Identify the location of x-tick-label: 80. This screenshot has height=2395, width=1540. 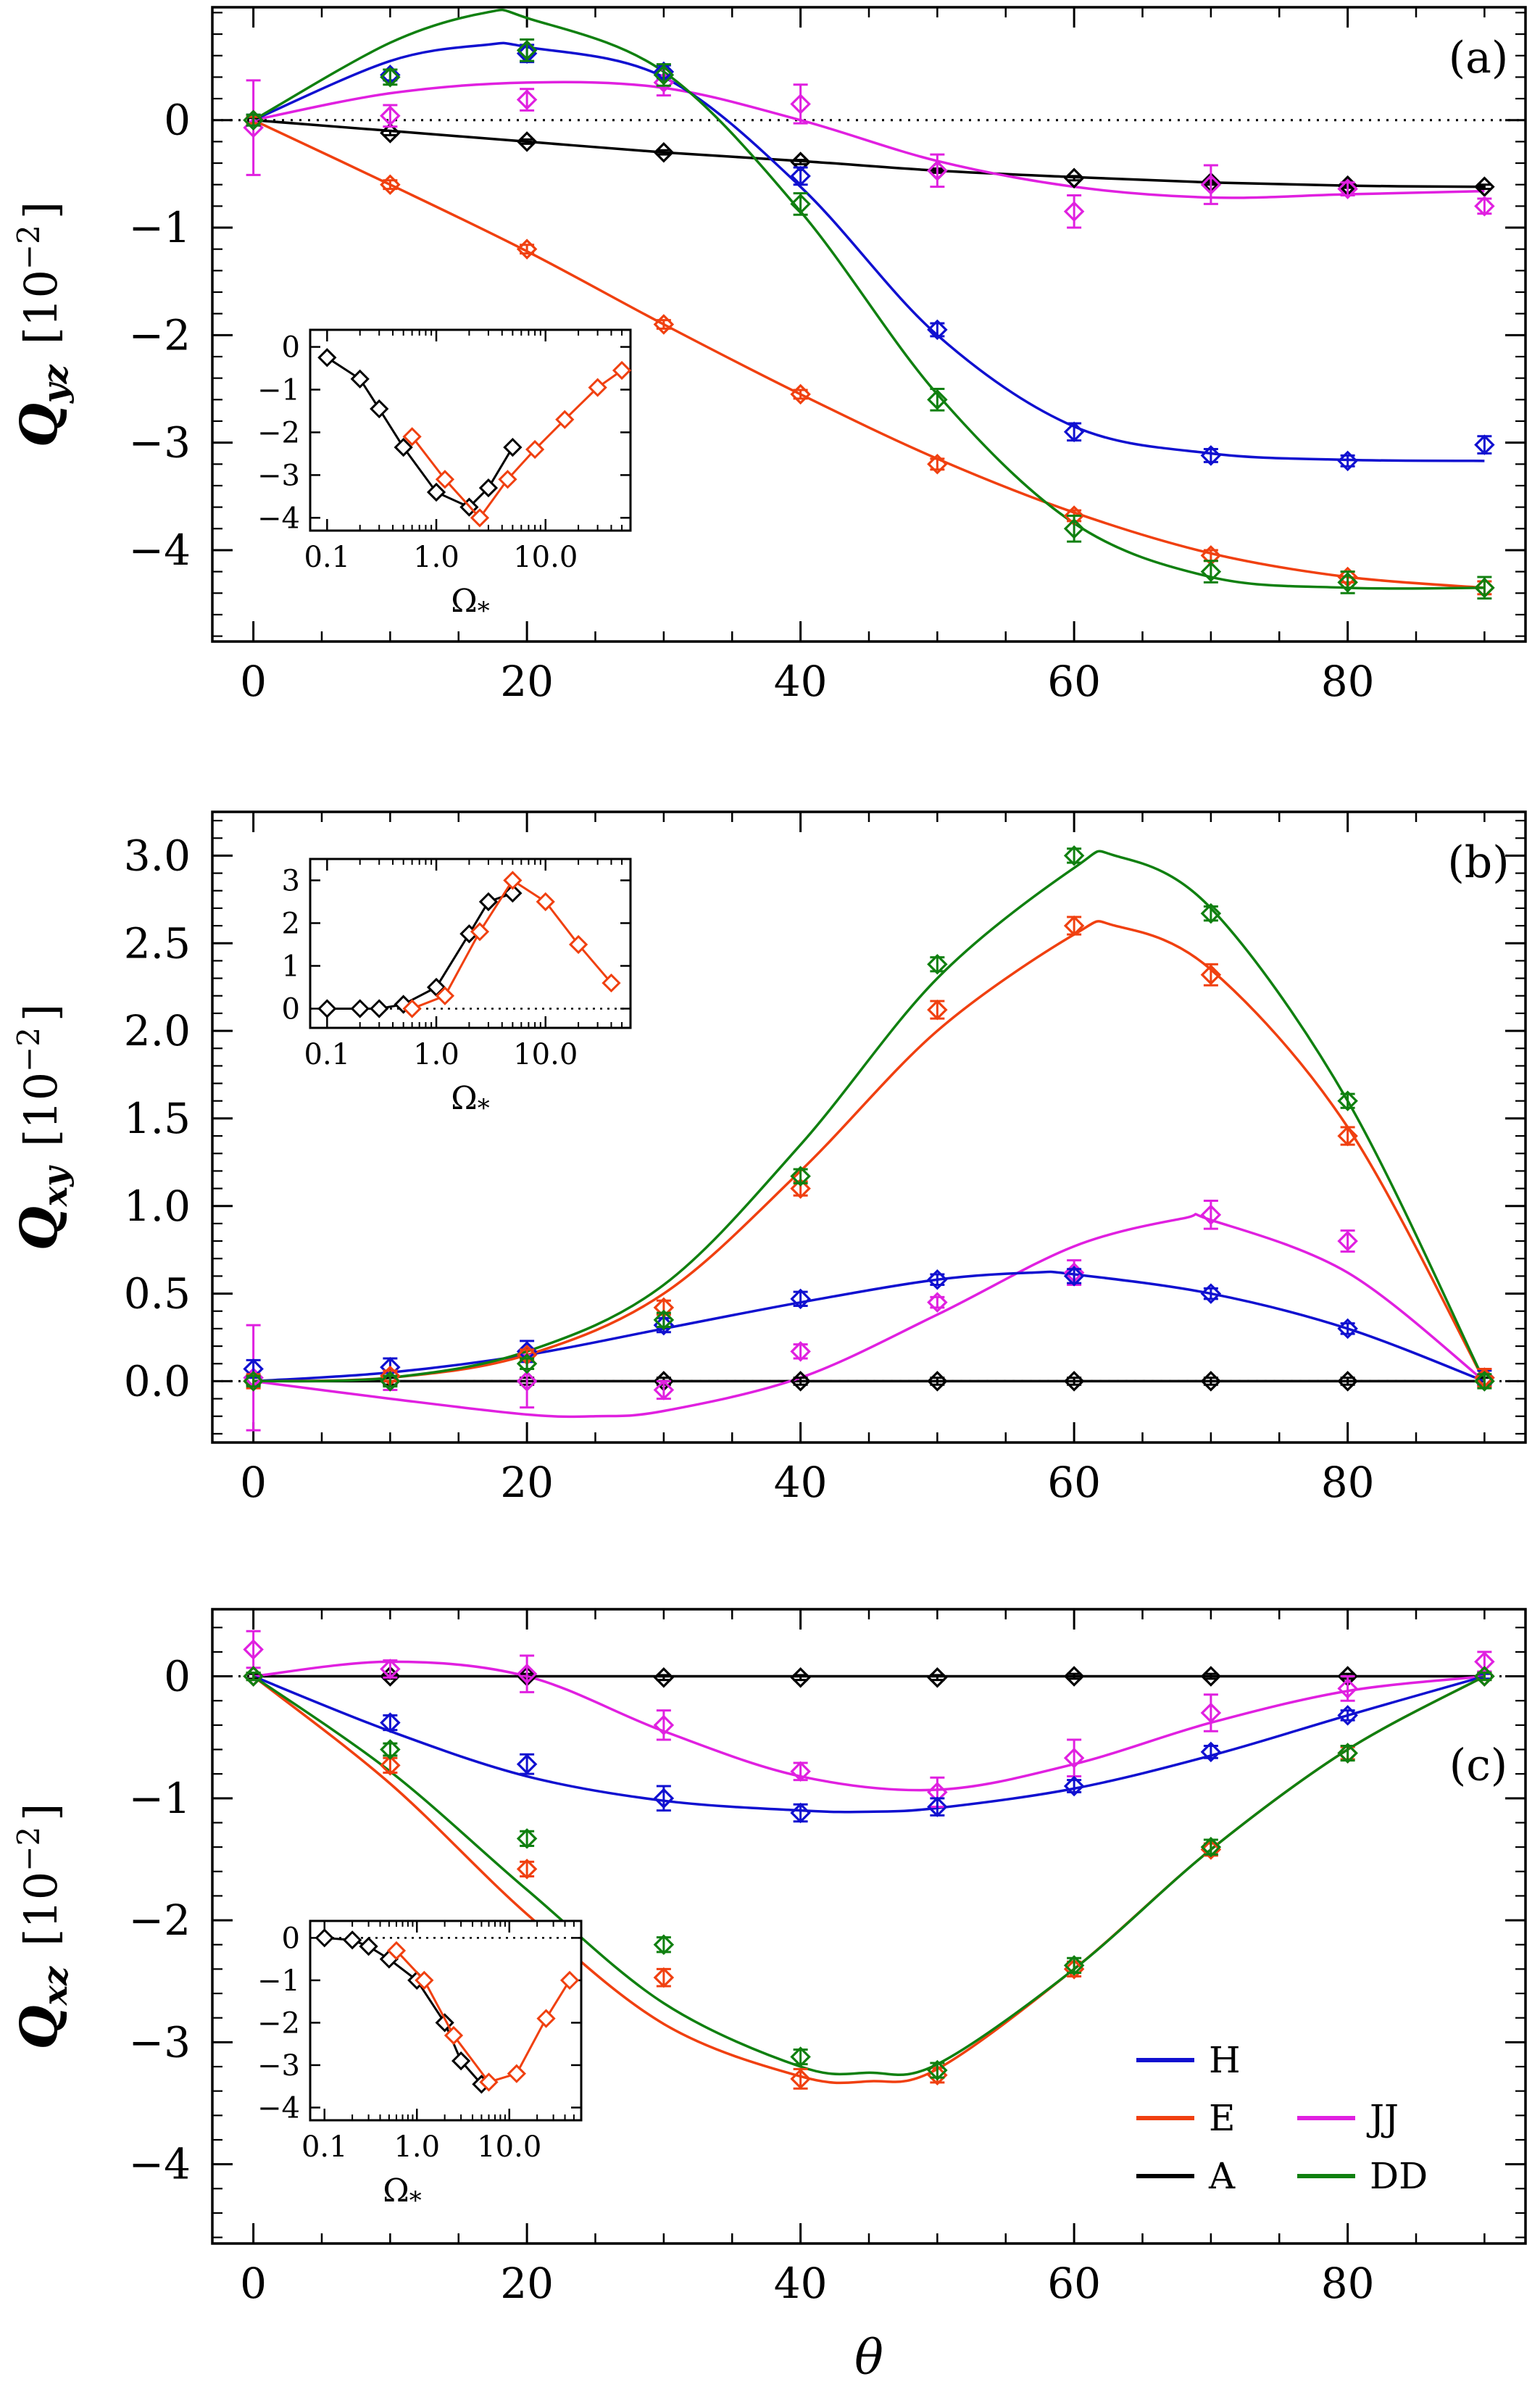
(1348, 2283).